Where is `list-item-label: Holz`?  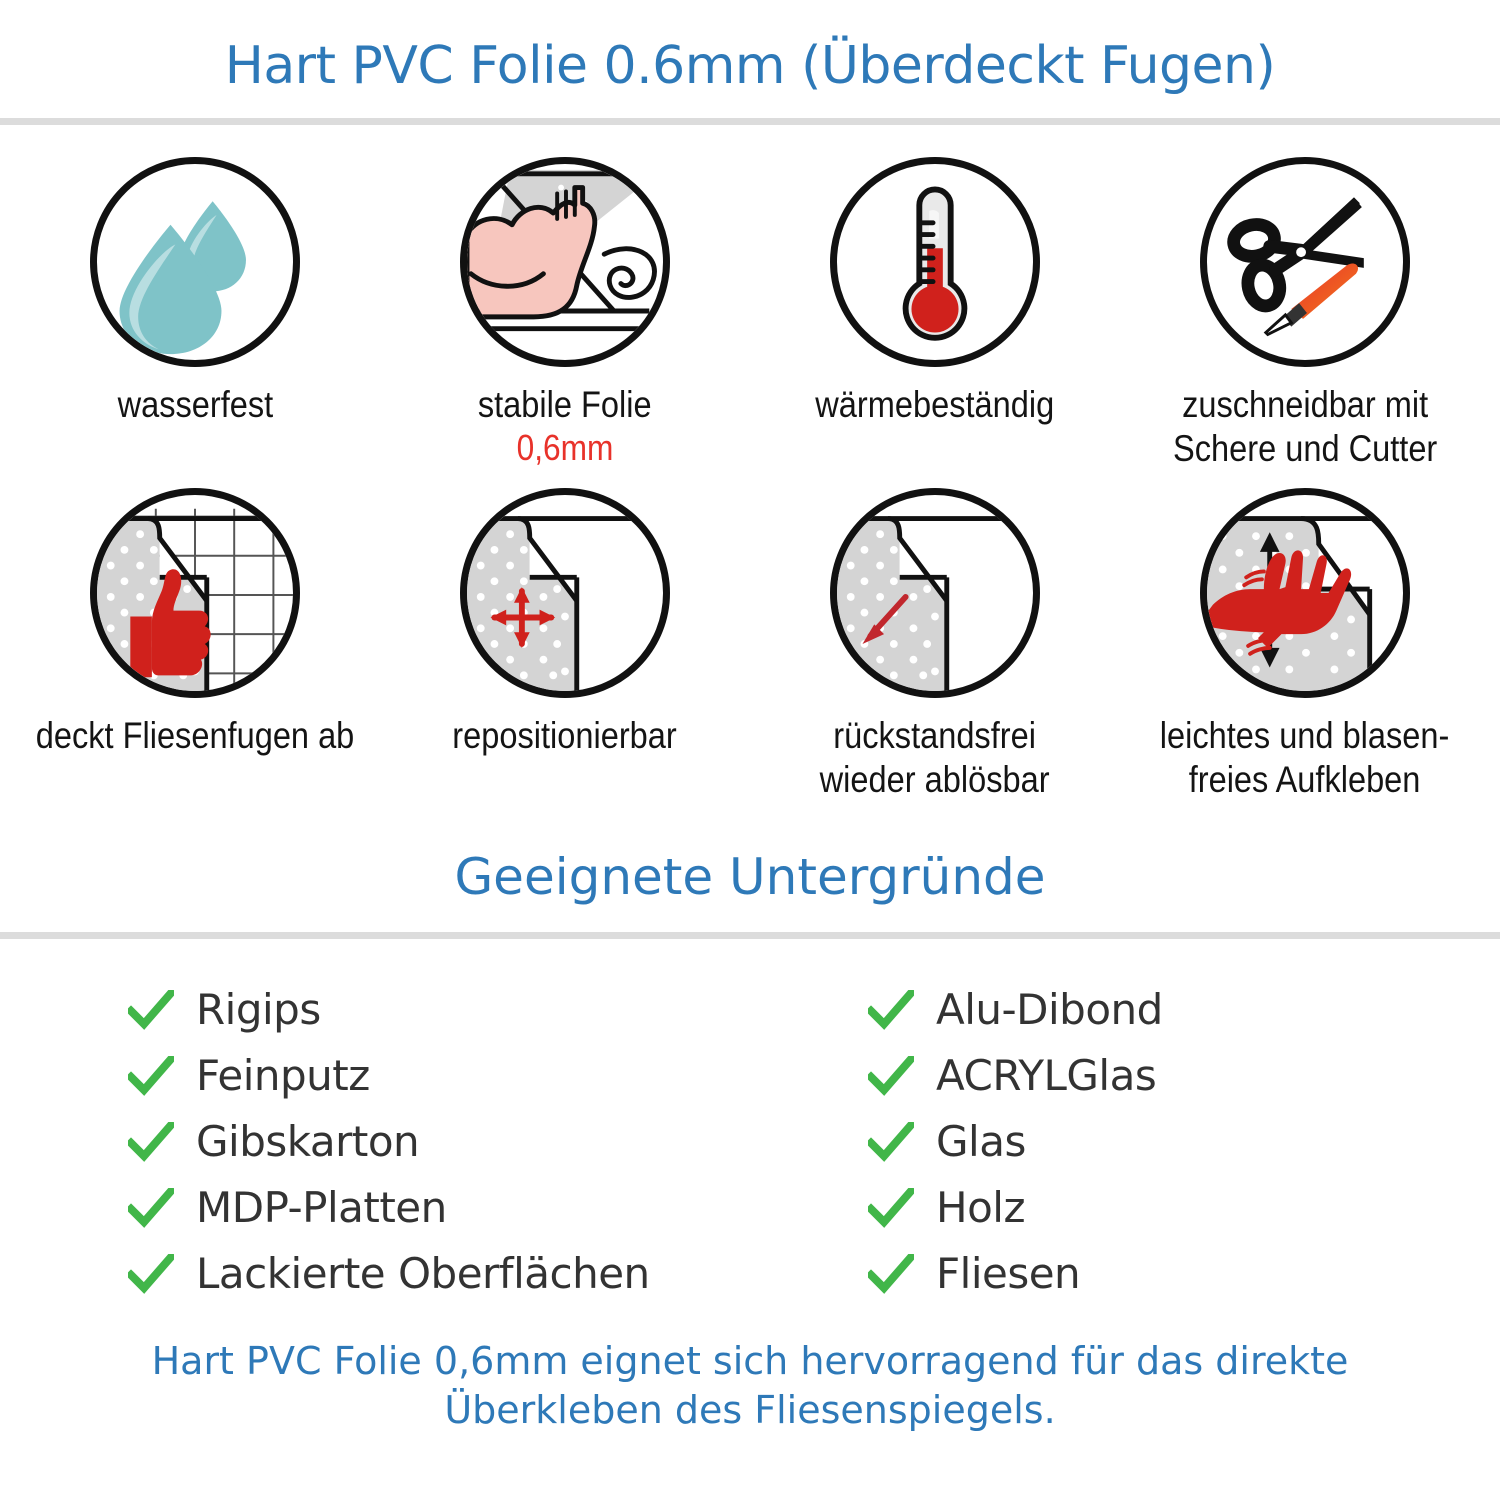 list-item-label: Holz is located at coordinates (981, 1208).